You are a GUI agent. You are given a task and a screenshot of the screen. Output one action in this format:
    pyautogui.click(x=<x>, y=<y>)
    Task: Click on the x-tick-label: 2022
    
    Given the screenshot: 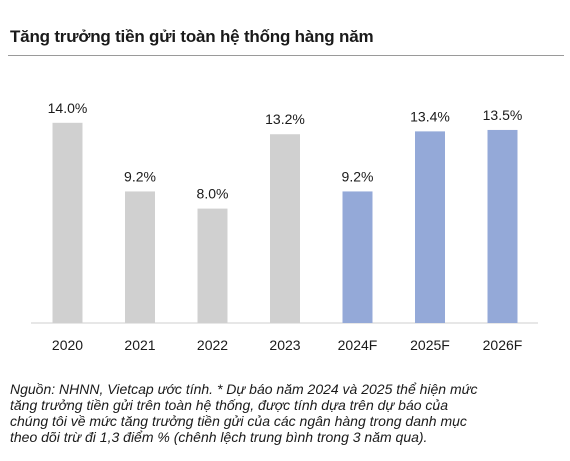 What is the action you would take?
    pyautogui.click(x=212, y=345)
    